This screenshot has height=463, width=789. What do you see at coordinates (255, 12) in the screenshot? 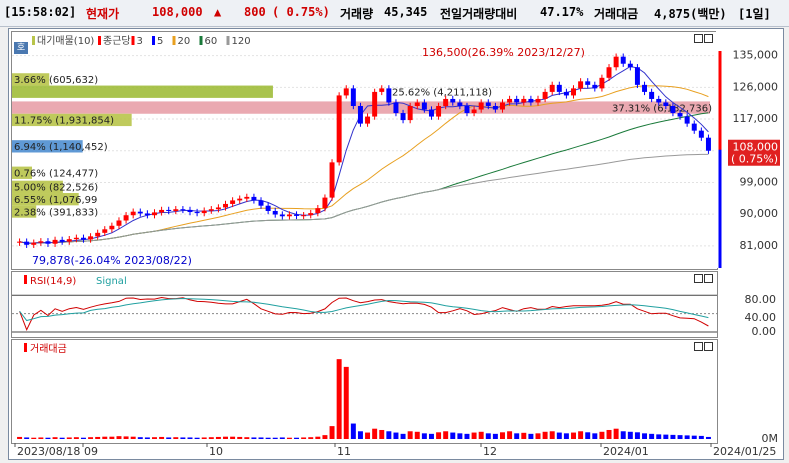
I see `price-change: 800` at bounding box center [255, 12].